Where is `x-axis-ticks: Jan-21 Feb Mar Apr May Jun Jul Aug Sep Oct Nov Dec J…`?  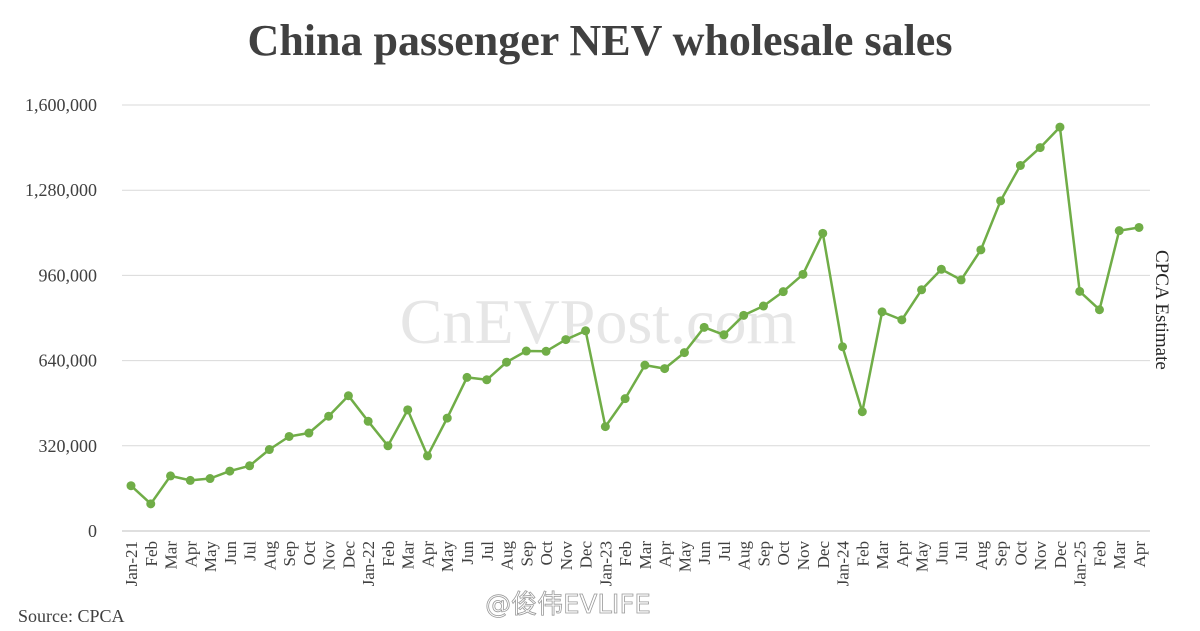 x-axis-ticks: Jan-21 Feb Mar Apr May Jun Jul Aug Sep Oct Nov Dec J… is located at coordinates (635, 564).